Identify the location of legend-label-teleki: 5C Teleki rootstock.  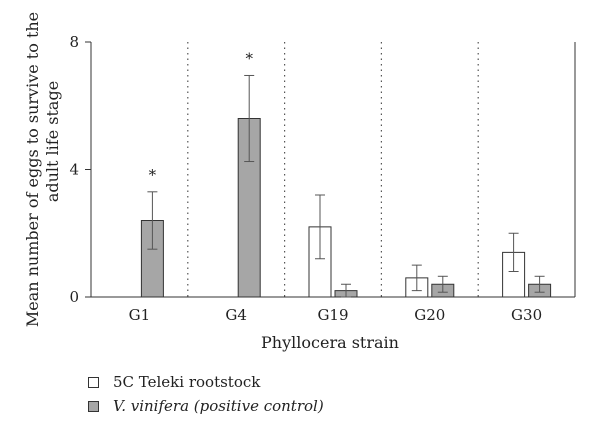
(187, 382).